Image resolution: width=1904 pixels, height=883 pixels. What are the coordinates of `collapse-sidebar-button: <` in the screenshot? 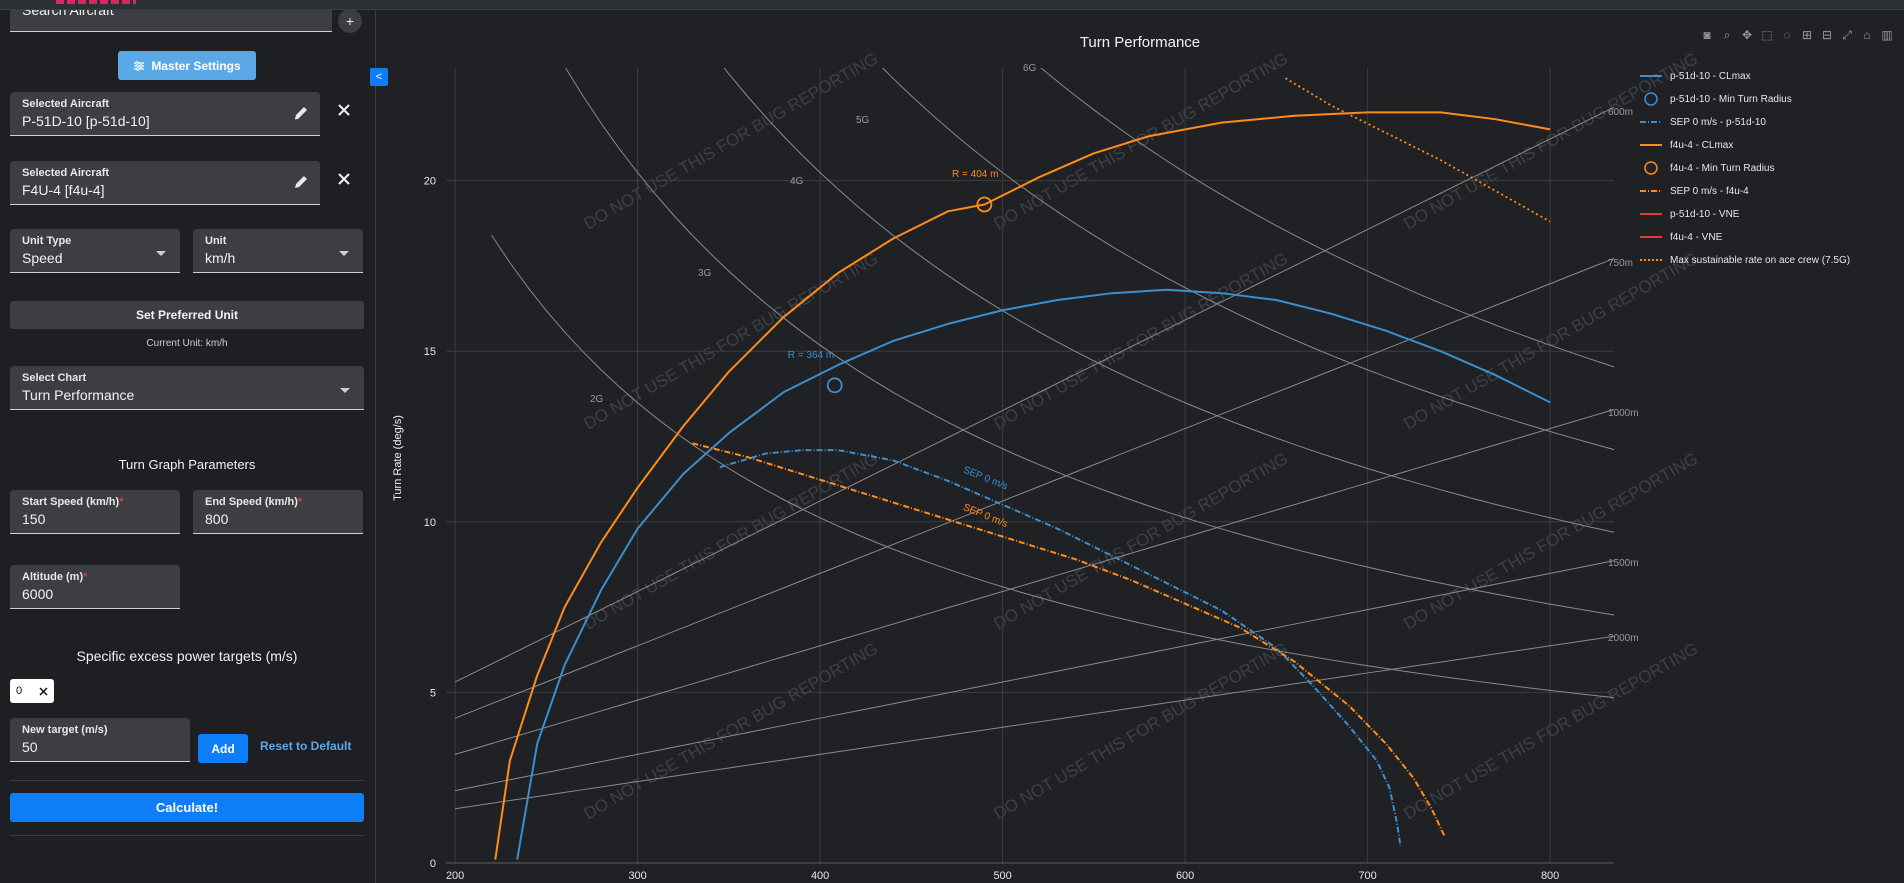 It's located at (379, 77).